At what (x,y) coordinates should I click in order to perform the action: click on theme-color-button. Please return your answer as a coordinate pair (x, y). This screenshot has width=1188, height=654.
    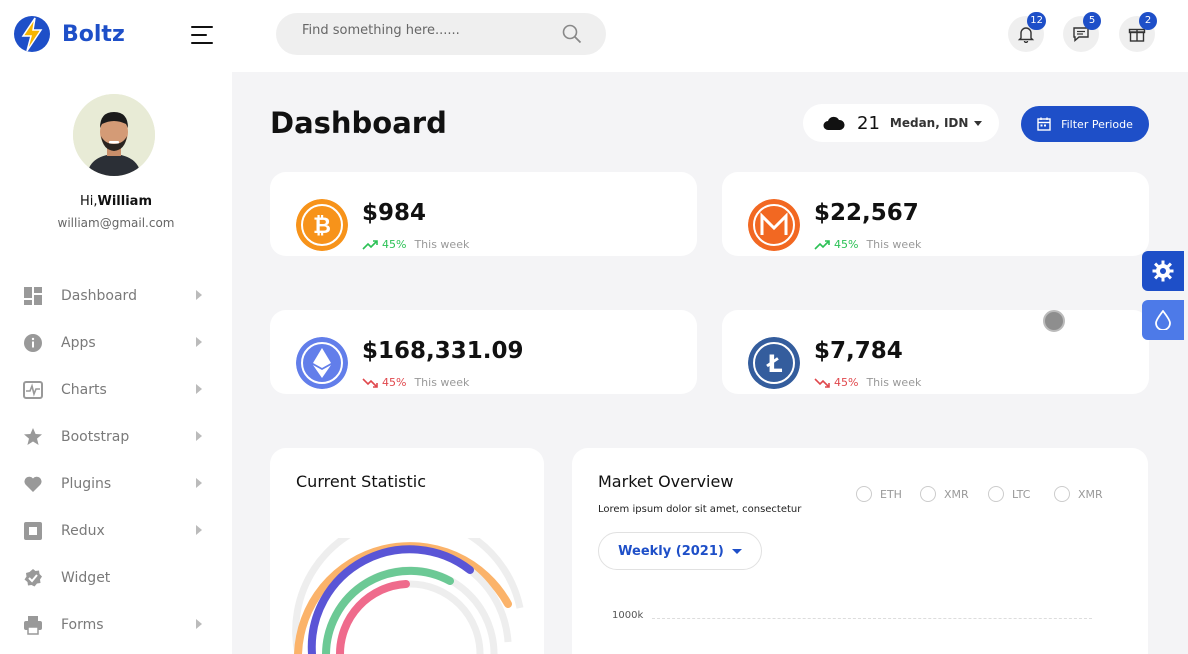
    Looking at the image, I should click on (1163, 320).